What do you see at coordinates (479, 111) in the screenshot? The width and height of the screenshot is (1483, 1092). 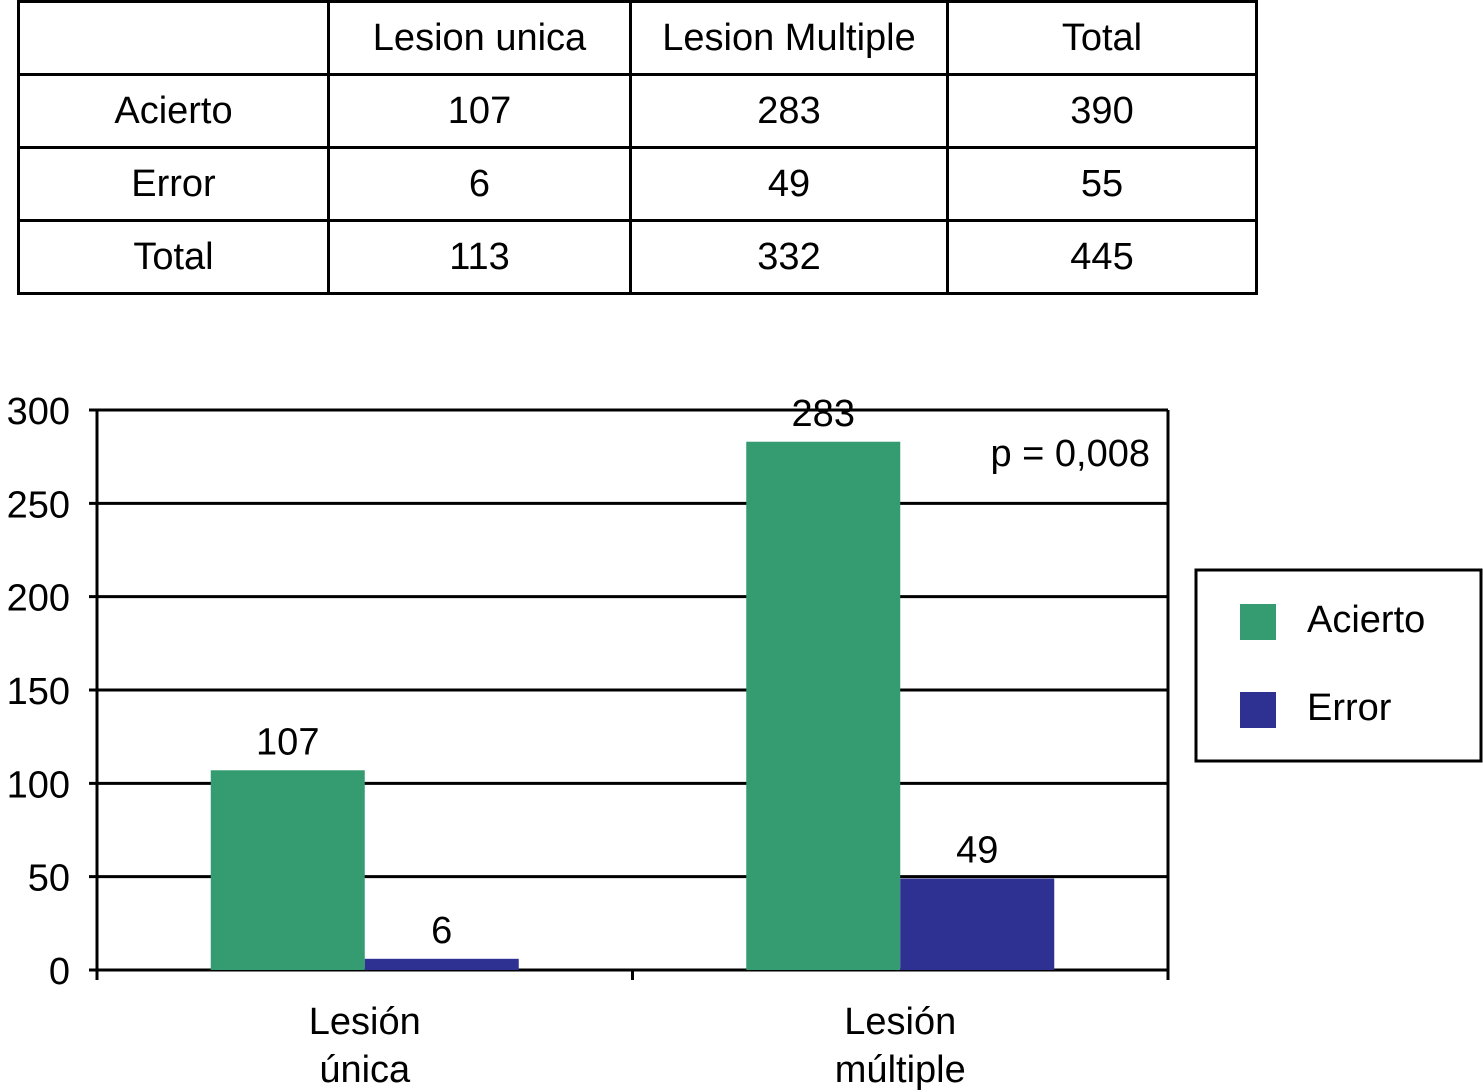 I see `table-cell: 107` at bounding box center [479, 111].